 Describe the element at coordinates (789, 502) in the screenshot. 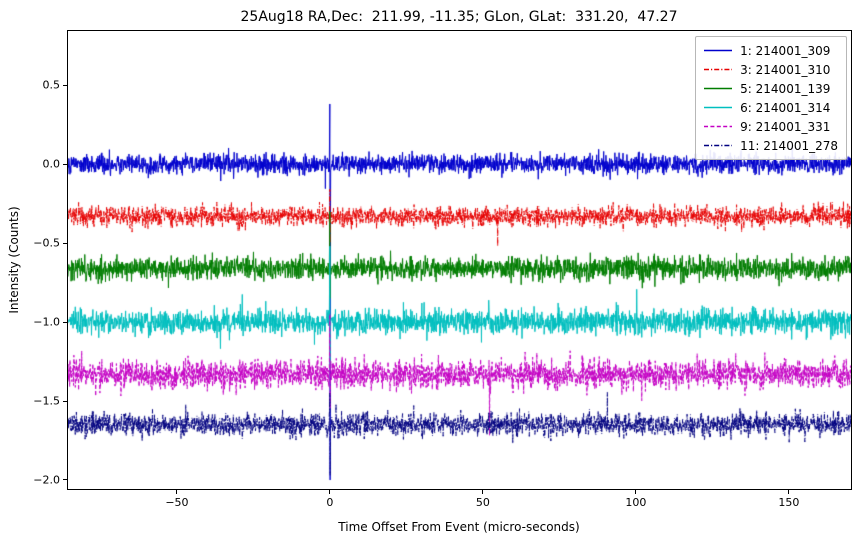

I see `x-tick-label: 150` at that location.